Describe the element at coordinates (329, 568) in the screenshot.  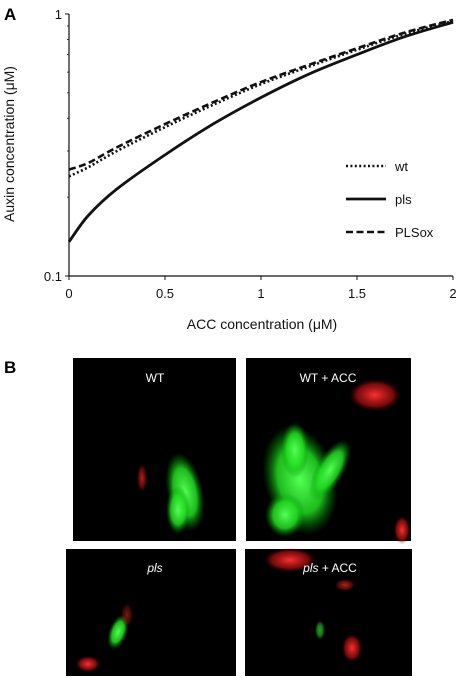
I see `micrograph-pls-acc-label: pls + ACC` at that location.